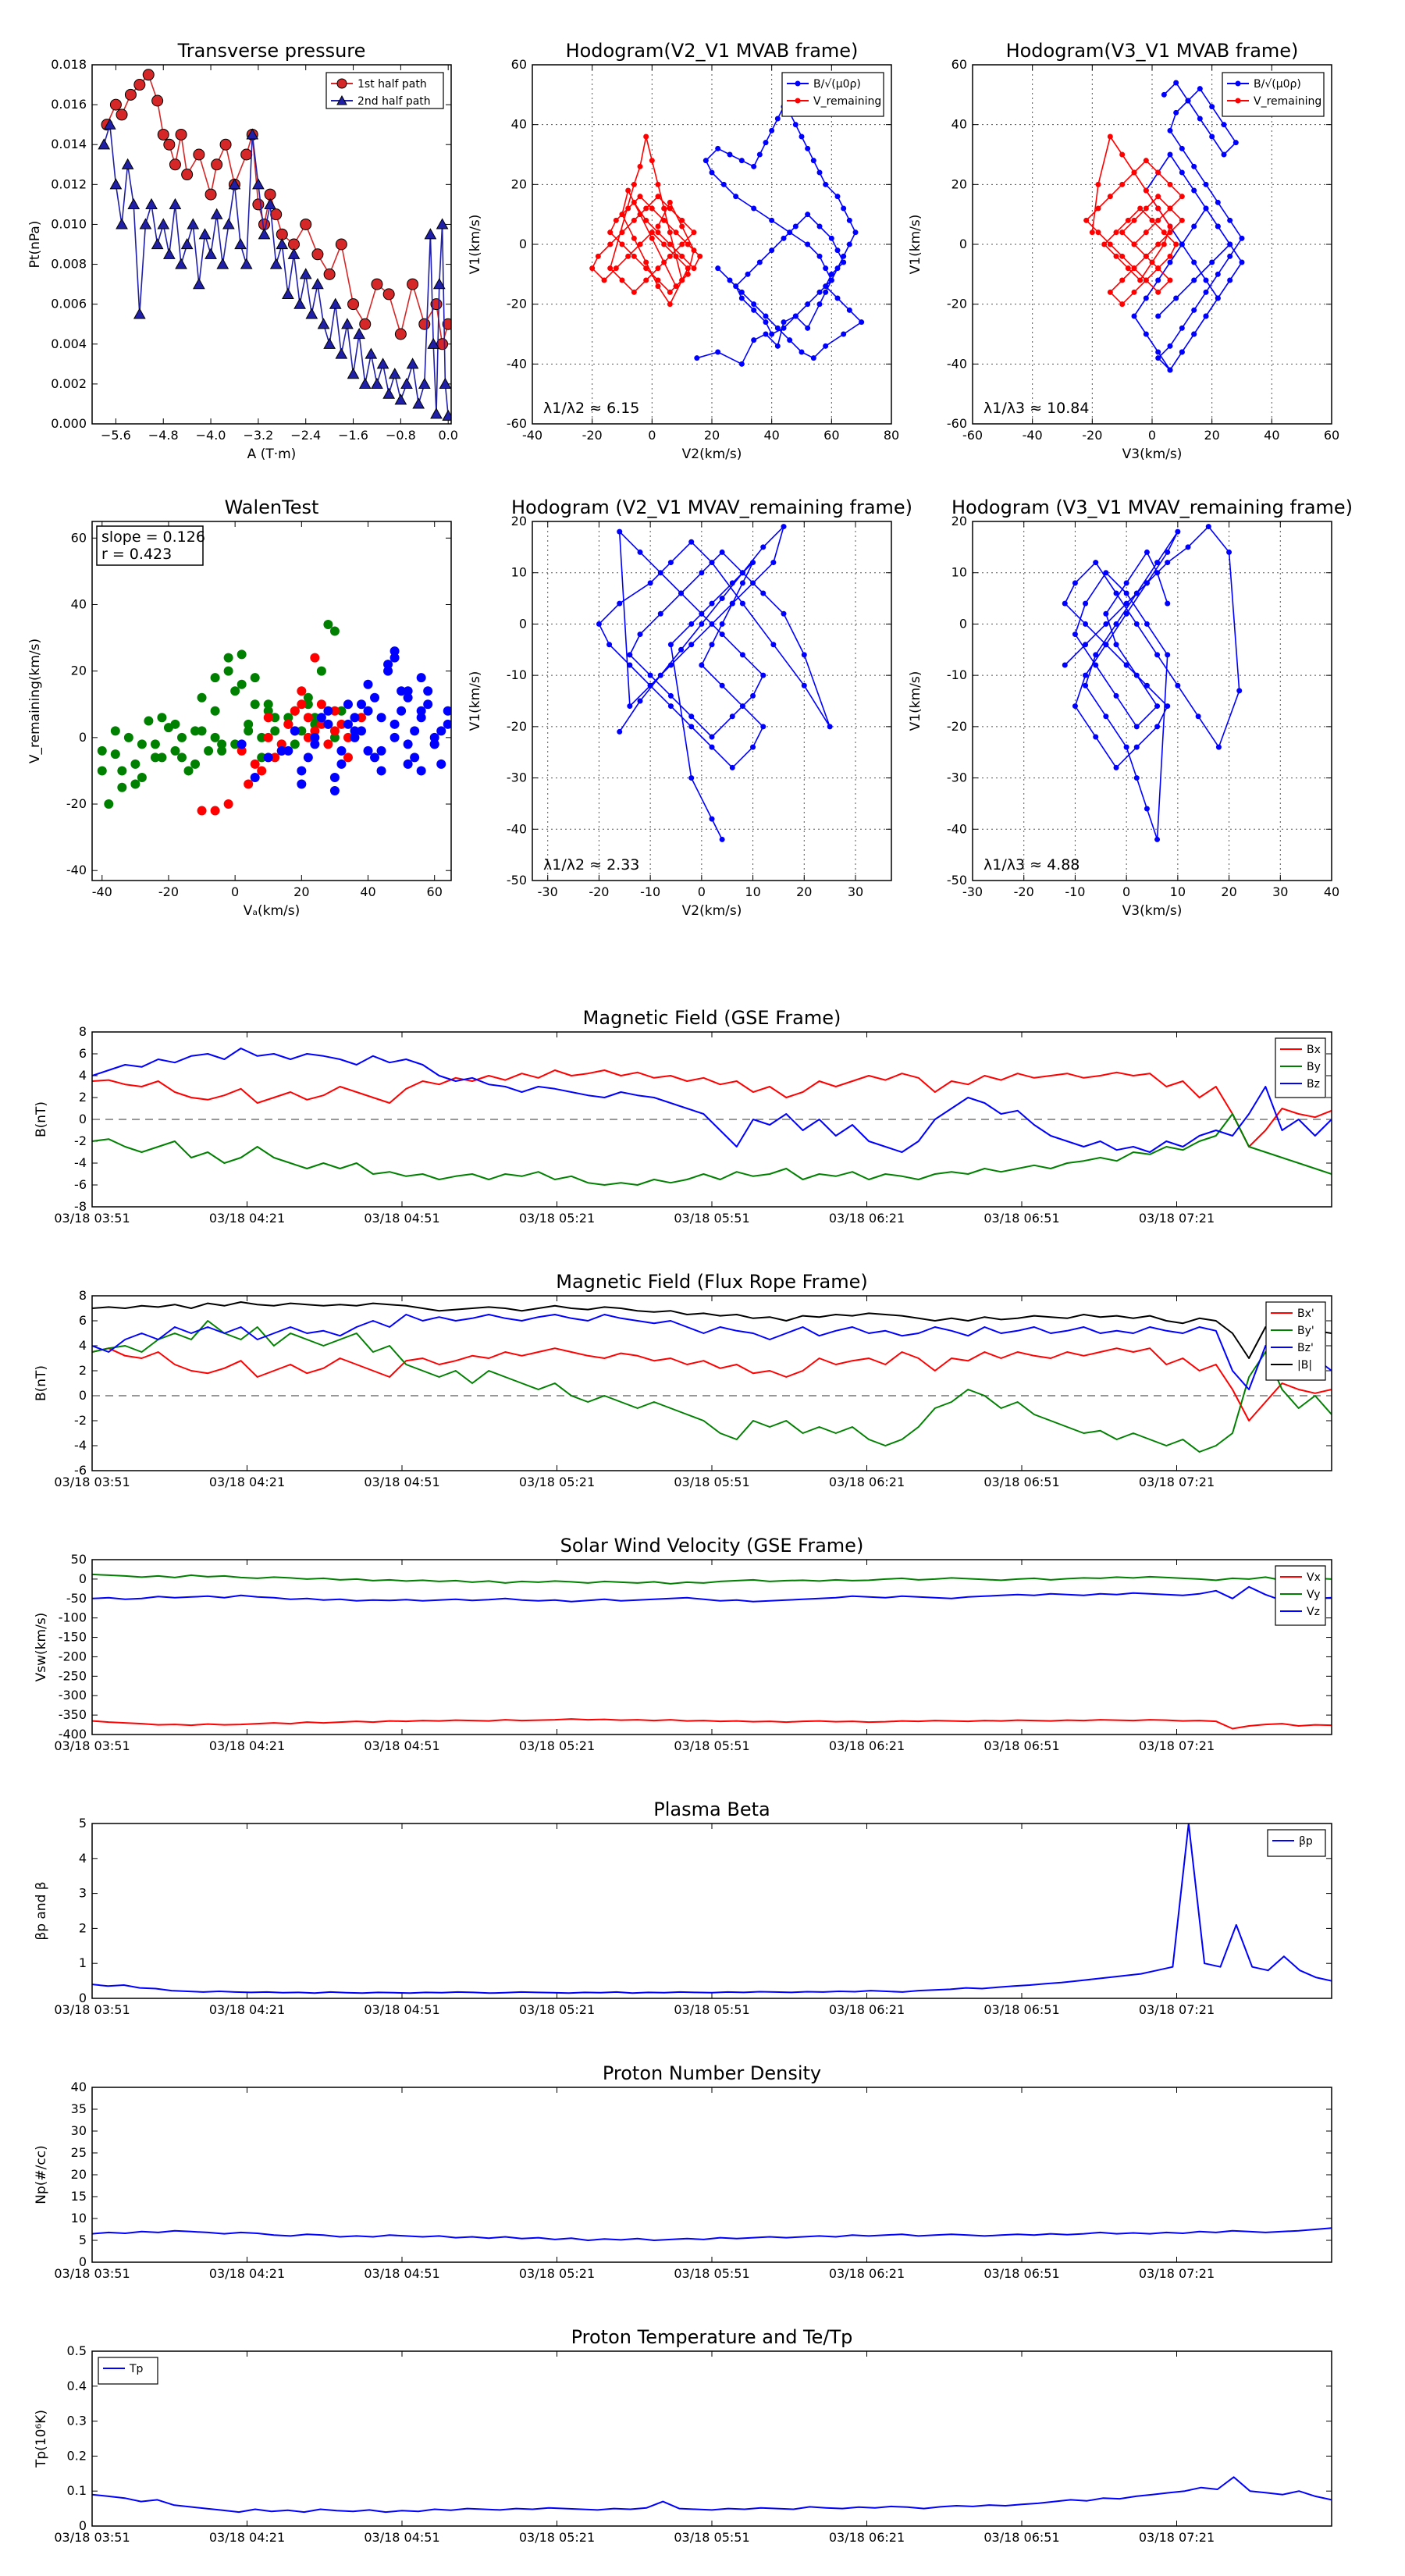 The image size is (1405, 2576). What do you see at coordinates (476, 701) in the screenshot?
I see `y-axis-label: V1(km/s)` at bounding box center [476, 701].